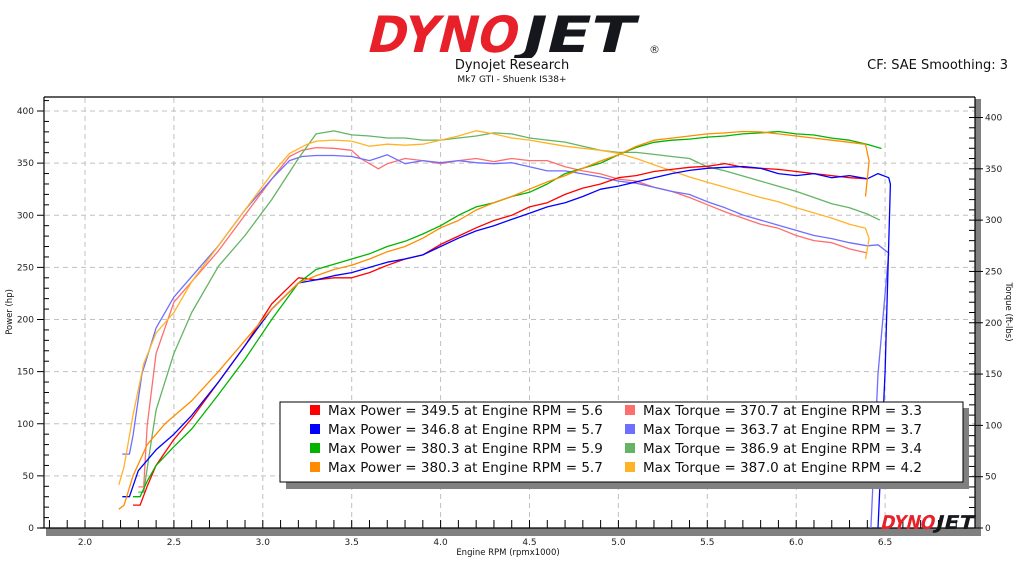 This screenshot has height=576, width=1024. What do you see at coordinates (993, 272) in the screenshot?
I see `y2-tick-label: 250` at bounding box center [993, 272].